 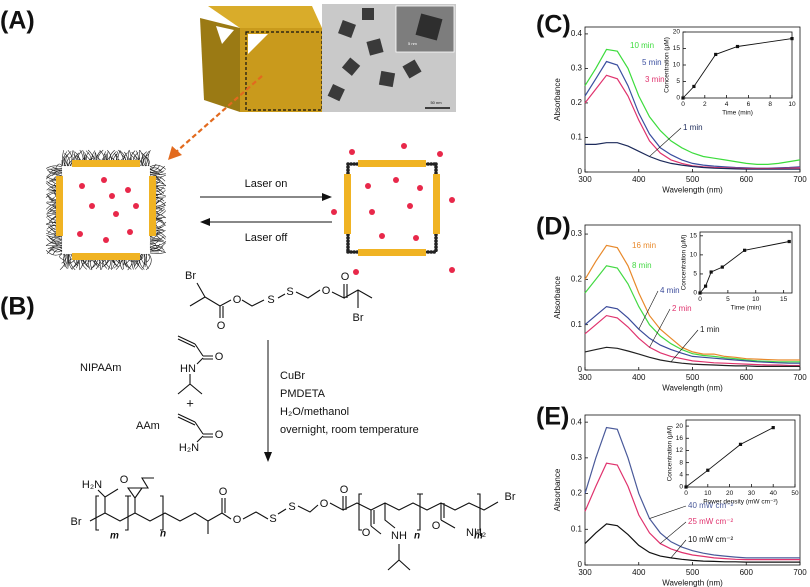 I want to click on panel-label: (A), so click(x=17, y=21).